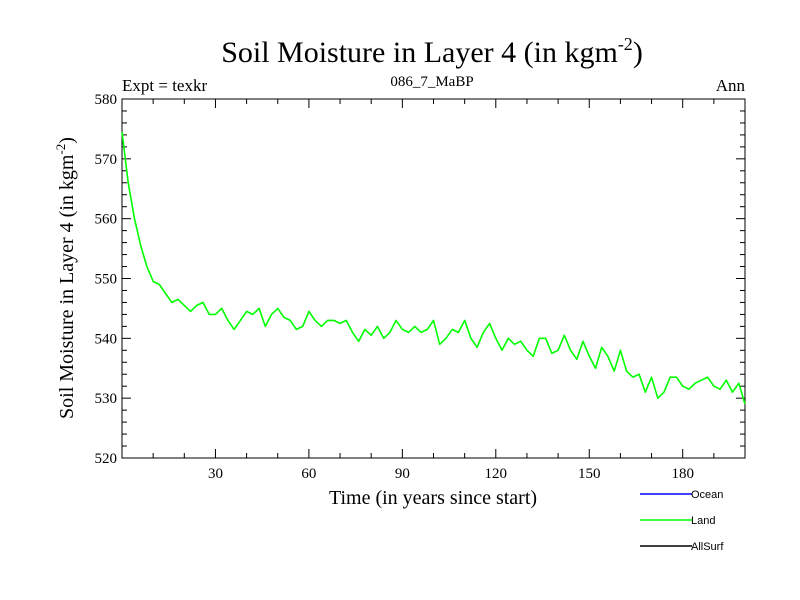  Describe the element at coordinates (707, 495) in the screenshot. I see `legend-label-ocean: Ocean` at that location.